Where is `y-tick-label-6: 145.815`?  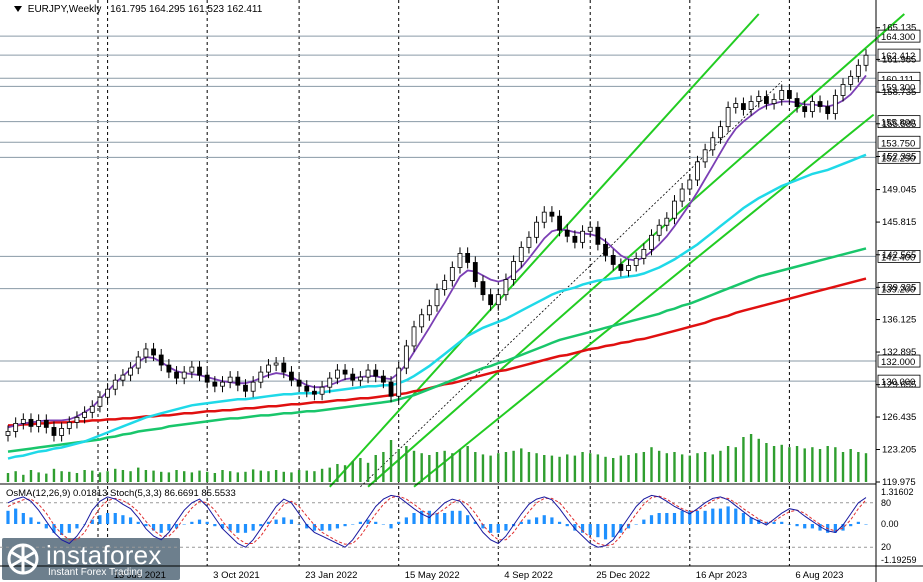
y-tick-label-6: 145.815 is located at coordinates (899, 222).